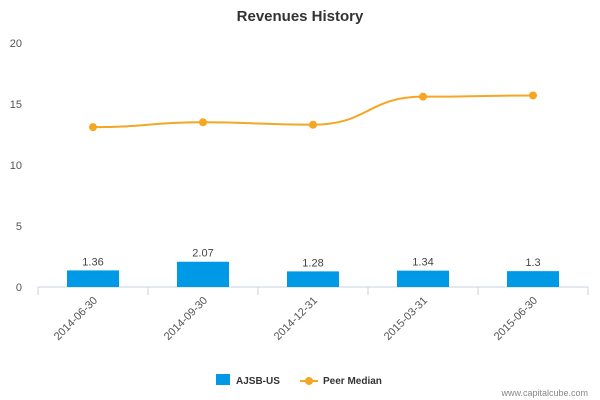  Describe the element at coordinates (309, 381) in the screenshot. I see `legend-swatch-peer-marker` at that location.